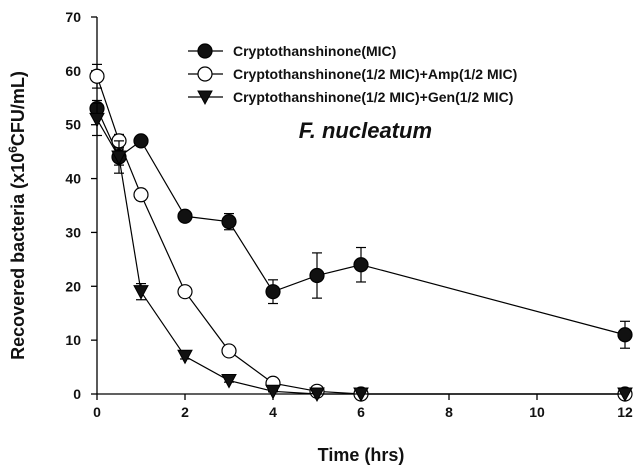 This screenshot has width=640, height=467. Describe the element at coordinates (537, 412) in the screenshot. I see `x-tick-label: 10` at that location.